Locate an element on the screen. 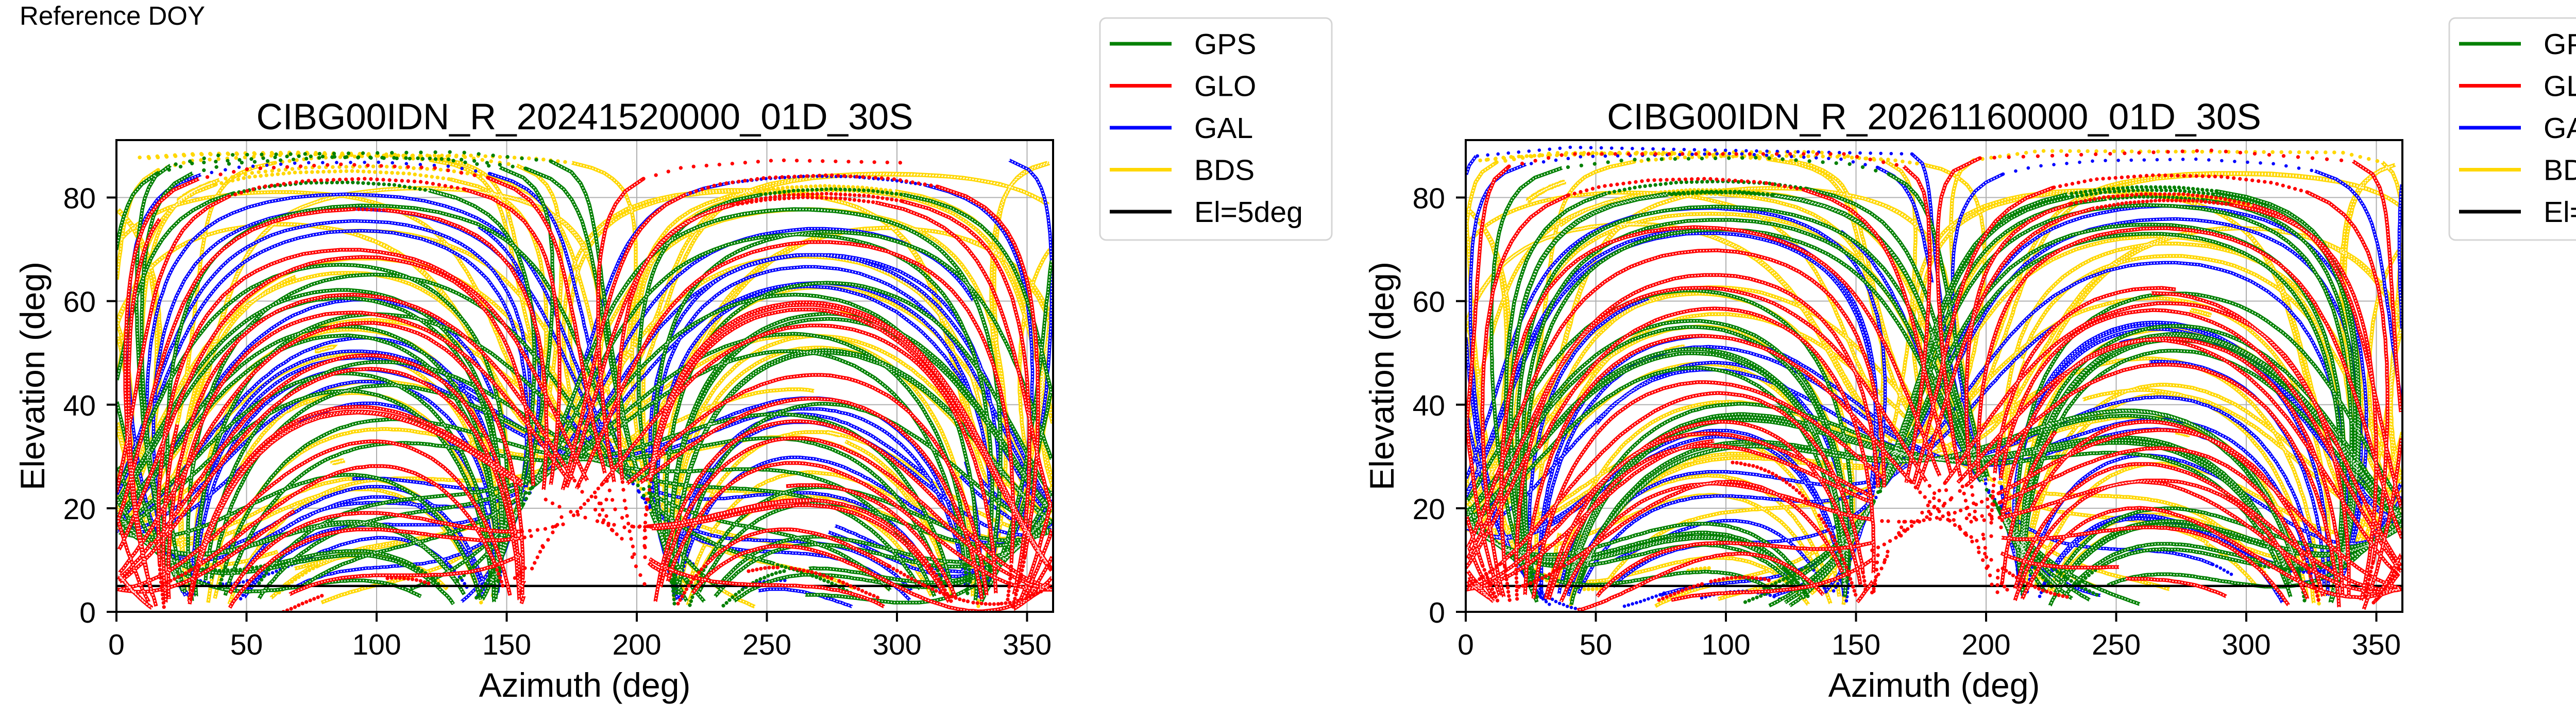 The height and width of the screenshot is (720, 2576). svg-text:CIBG00IDN_R_20261160000_01D_30: CIBG00IDN_R_20261160000_01D_30S is located at coordinates (1934, 117).